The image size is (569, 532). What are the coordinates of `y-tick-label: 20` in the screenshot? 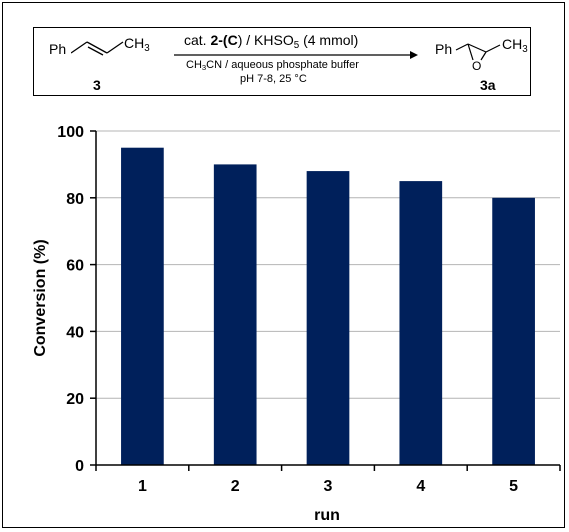 It's located at (75, 399).